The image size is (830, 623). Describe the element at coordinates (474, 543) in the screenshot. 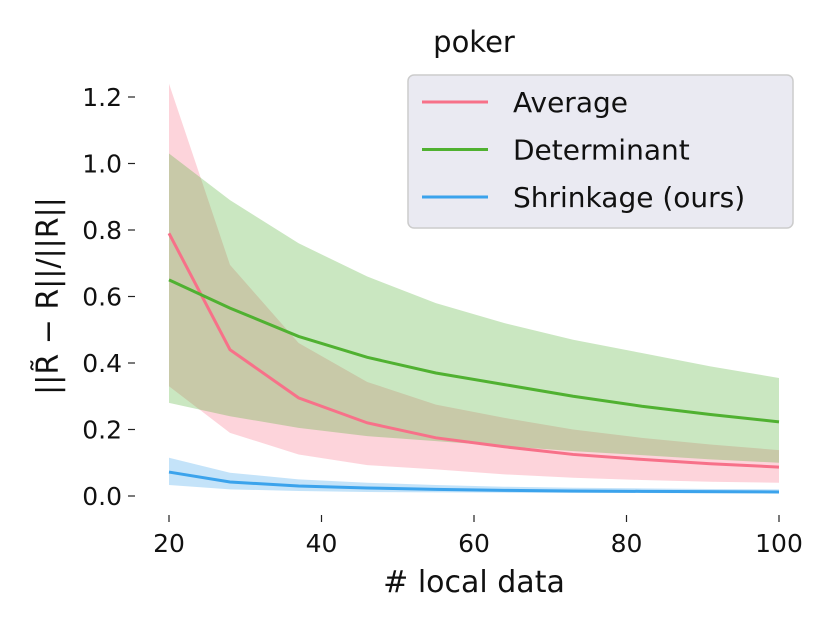

I see `x-tick-label: 60` at that location.